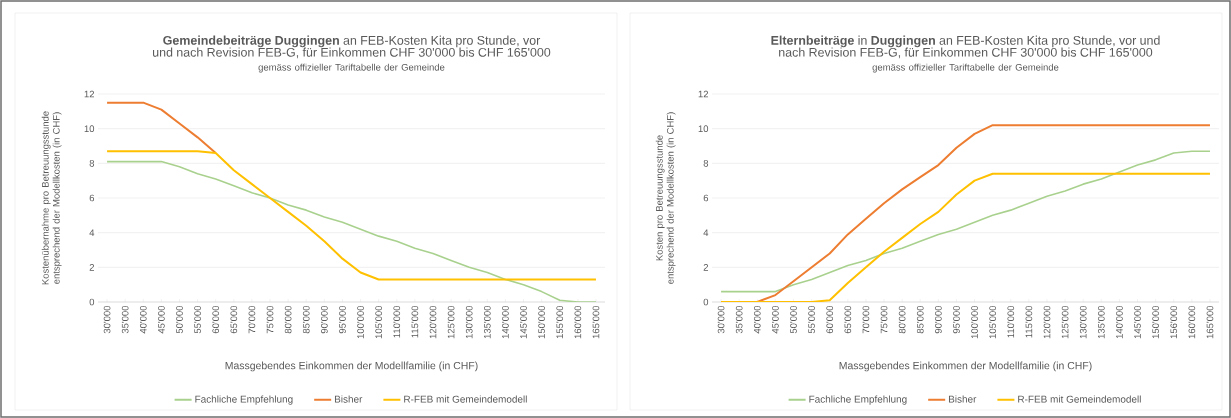 Image resolution: width=1231 pixels, height=418 pixels. Describe the element at coordinates (965, 47) in the screenshot. I see `chart-title: Elternbeiträge in Duggingen an FEB-Kosten Kita pro Stunde, vor und nach Revision FEB-G, für Einkommen CHF 30'000 bis CHF 165'000` at that location.